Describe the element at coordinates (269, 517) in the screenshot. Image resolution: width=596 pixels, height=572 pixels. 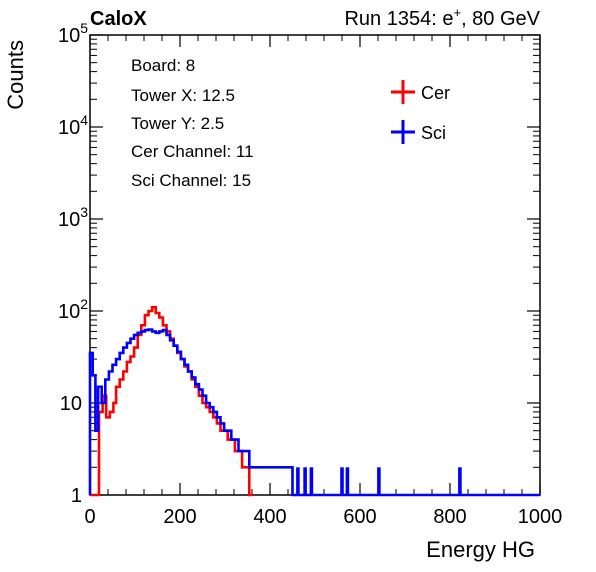
I see `x-tick-label: 400` at that location.